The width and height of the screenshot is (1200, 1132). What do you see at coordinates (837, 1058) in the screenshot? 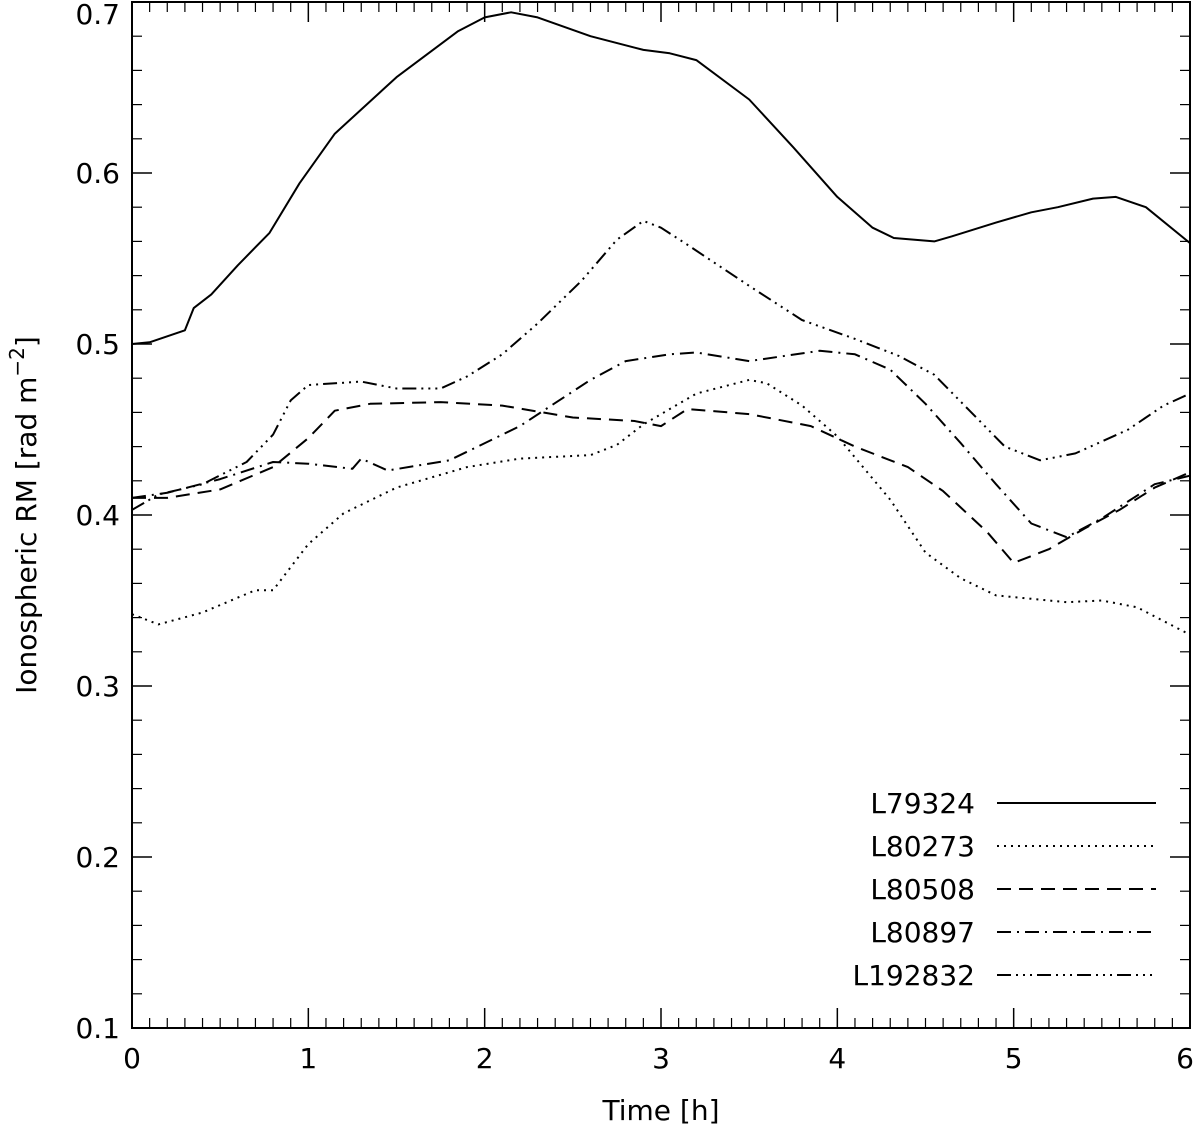
I see `x-tick-label: 4` at bounding box center [837, 1058].